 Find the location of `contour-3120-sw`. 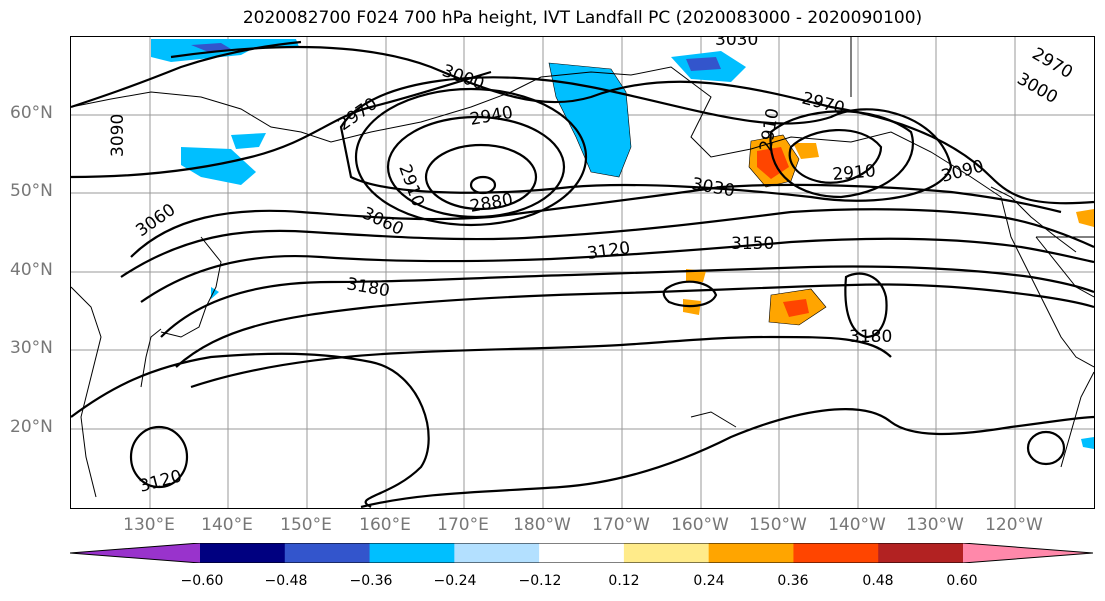

contour-3120-sw is located at coordinates (159, 457).